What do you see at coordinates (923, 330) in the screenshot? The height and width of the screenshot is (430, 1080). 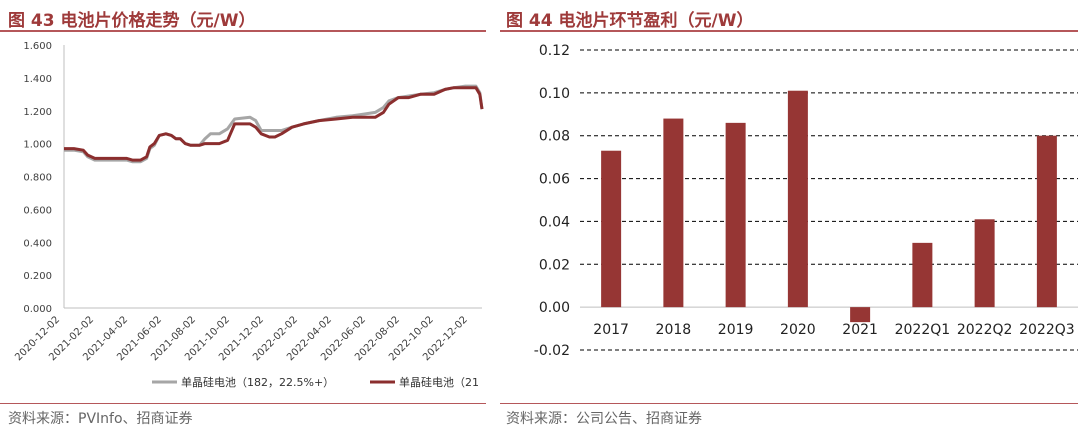 I see `x-category-label: 2022Q1` at bounding box center [923, 330].